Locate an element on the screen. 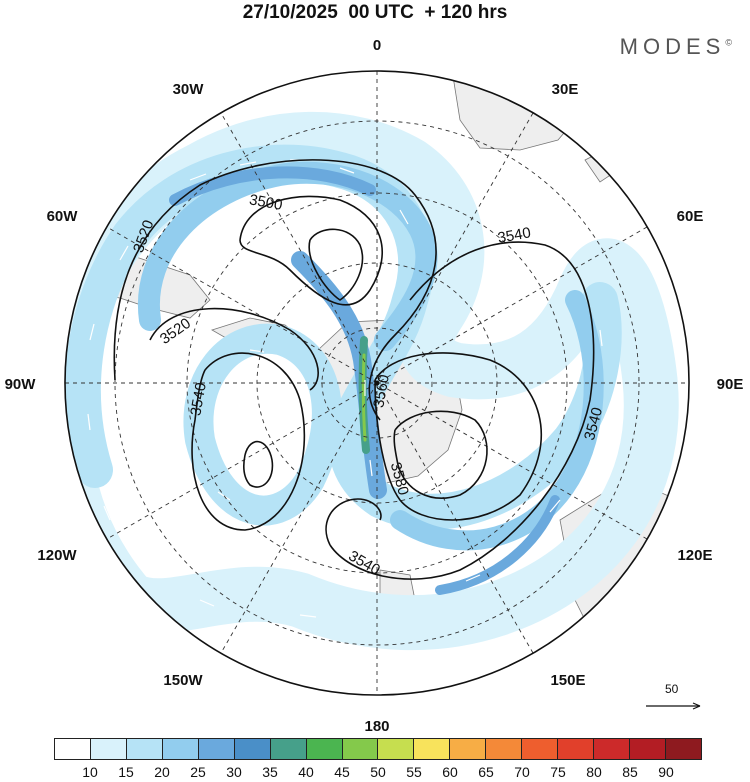  contour-3540-west-inner is located at coordinates (258, 464).